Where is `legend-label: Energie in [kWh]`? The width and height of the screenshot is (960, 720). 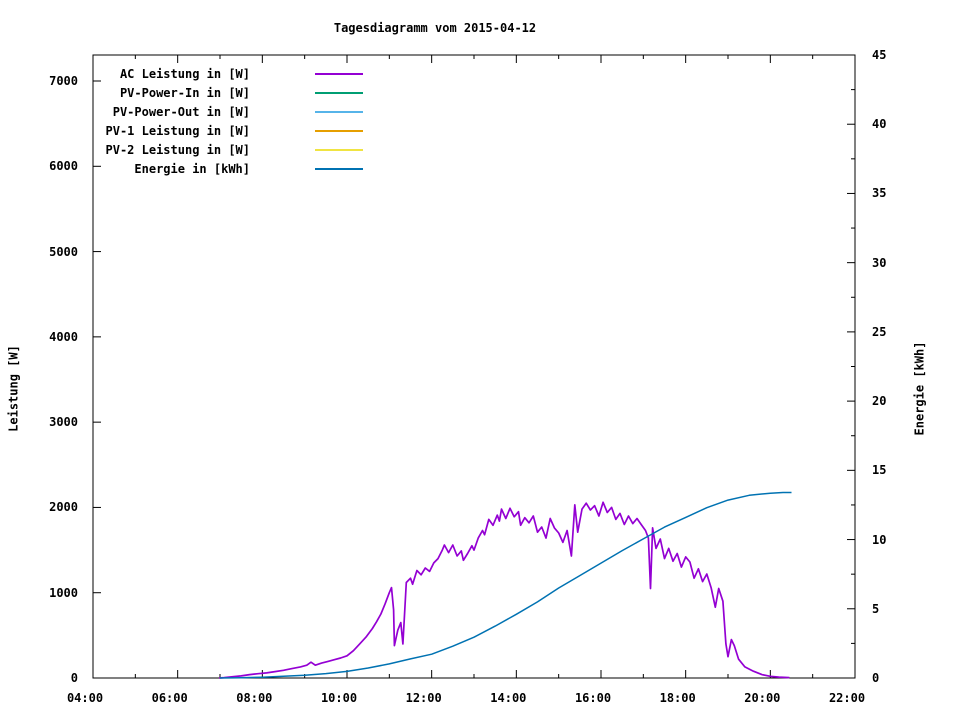
legend-label: Energie in [kWh] is located at coordinates (192, 168).